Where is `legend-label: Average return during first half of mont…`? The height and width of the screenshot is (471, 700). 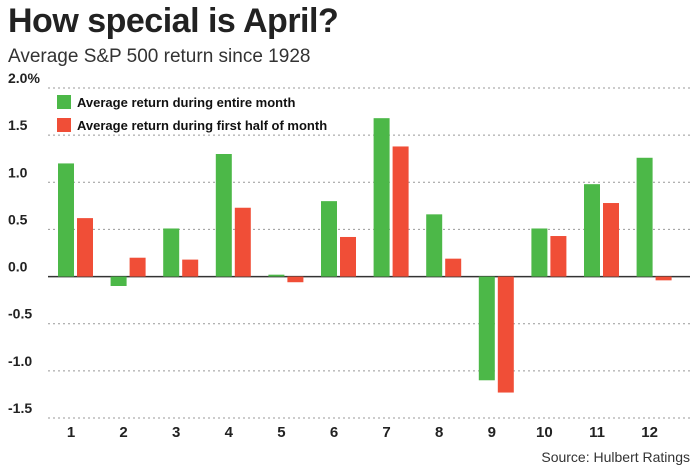 legend-label: Average return during first half of mont… is located at coordinates (202, 125).